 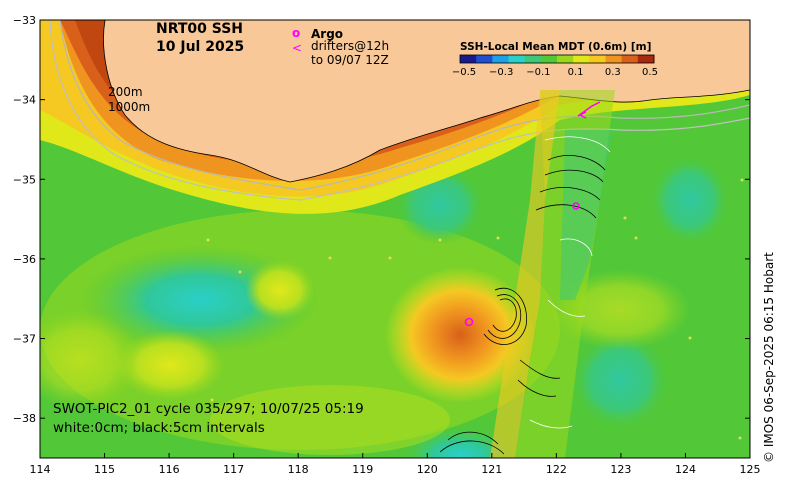 I want to click on colorbar-ticks: −0.5 −0.3 −0.1 0.1 0.3 0.5, so click(x=555, y=72).